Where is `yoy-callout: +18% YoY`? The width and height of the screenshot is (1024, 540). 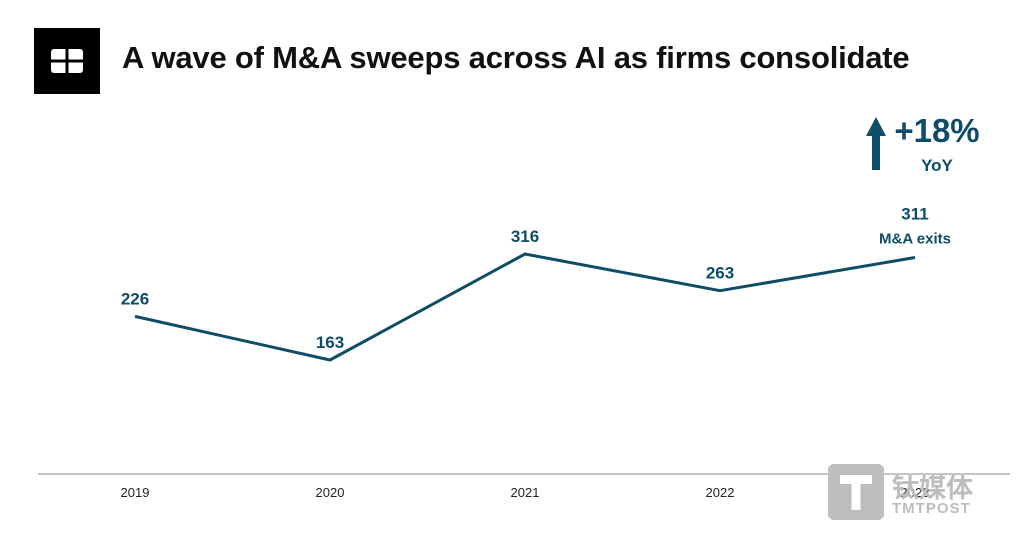
yoy-callout: +18% YoY is located at coordinates (923, 143).